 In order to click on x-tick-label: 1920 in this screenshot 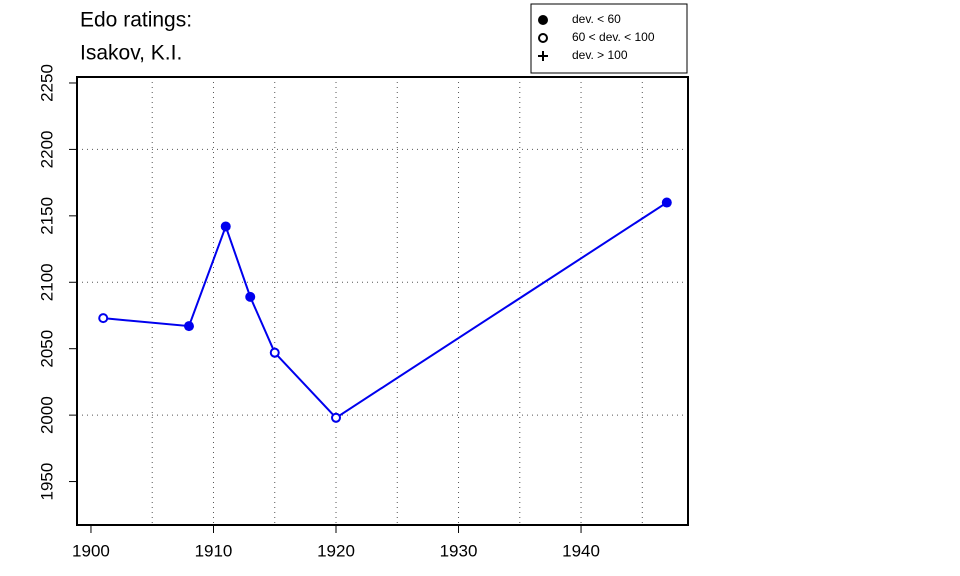, I will do `click(336, 550)`.